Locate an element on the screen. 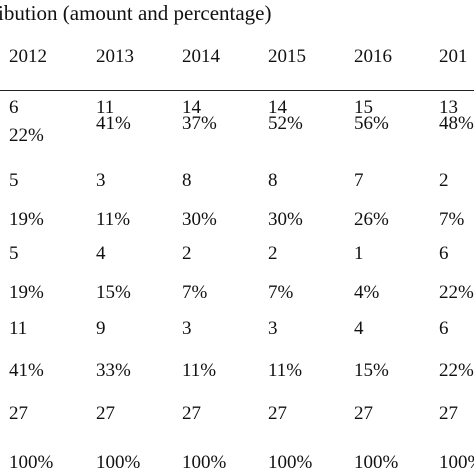 The width and height of the screenshot is (474, 474). year-header-cell: 201 is located at coordinates (453, 56).